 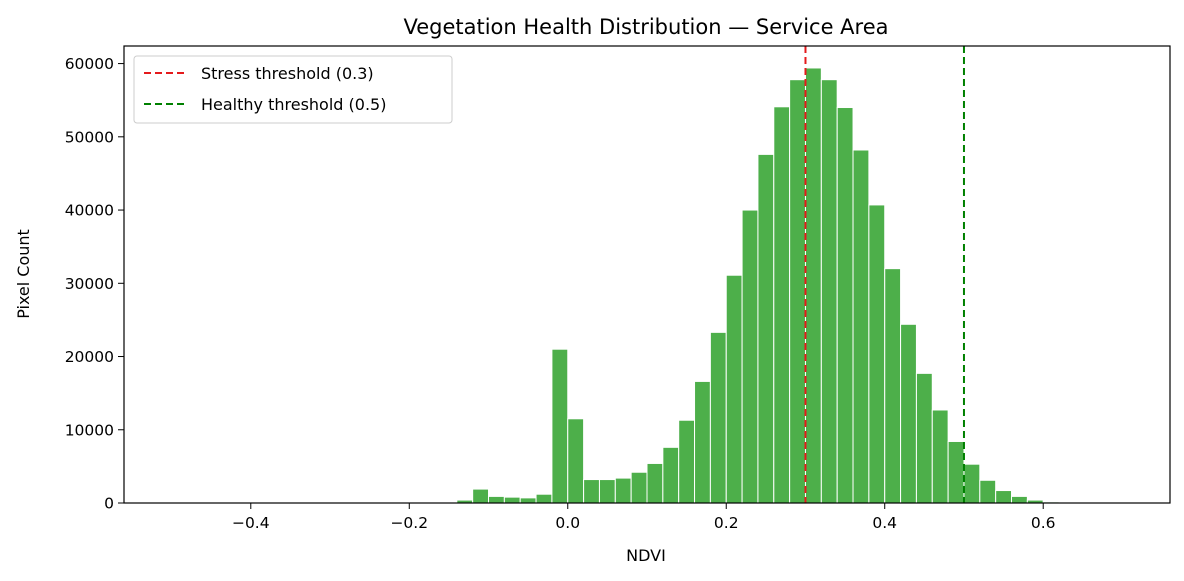 I want to click on x-tick-label: −0.4, so click(x=251, y=523).